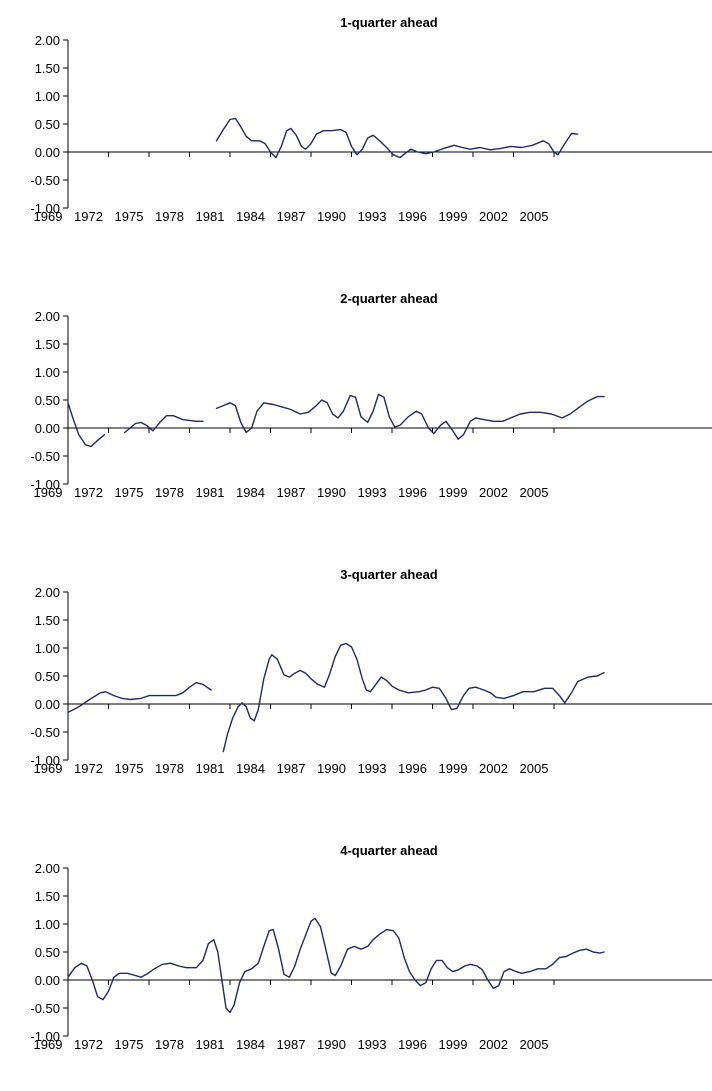 Image resolution: width=712 pixels, height=1091 pixels. Describe the element at coordinates (389, 298) in the screenshot. I see `chart-title: 2-quarter ahead` at that location.